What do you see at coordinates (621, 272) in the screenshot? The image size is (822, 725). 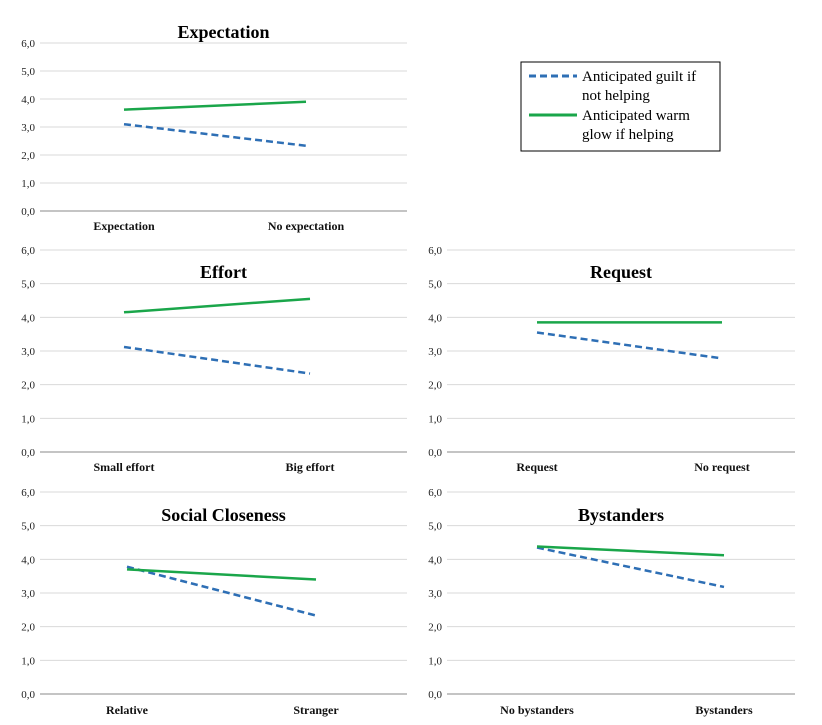 I see `chart-title: Request` at bounding box center [621, 272].